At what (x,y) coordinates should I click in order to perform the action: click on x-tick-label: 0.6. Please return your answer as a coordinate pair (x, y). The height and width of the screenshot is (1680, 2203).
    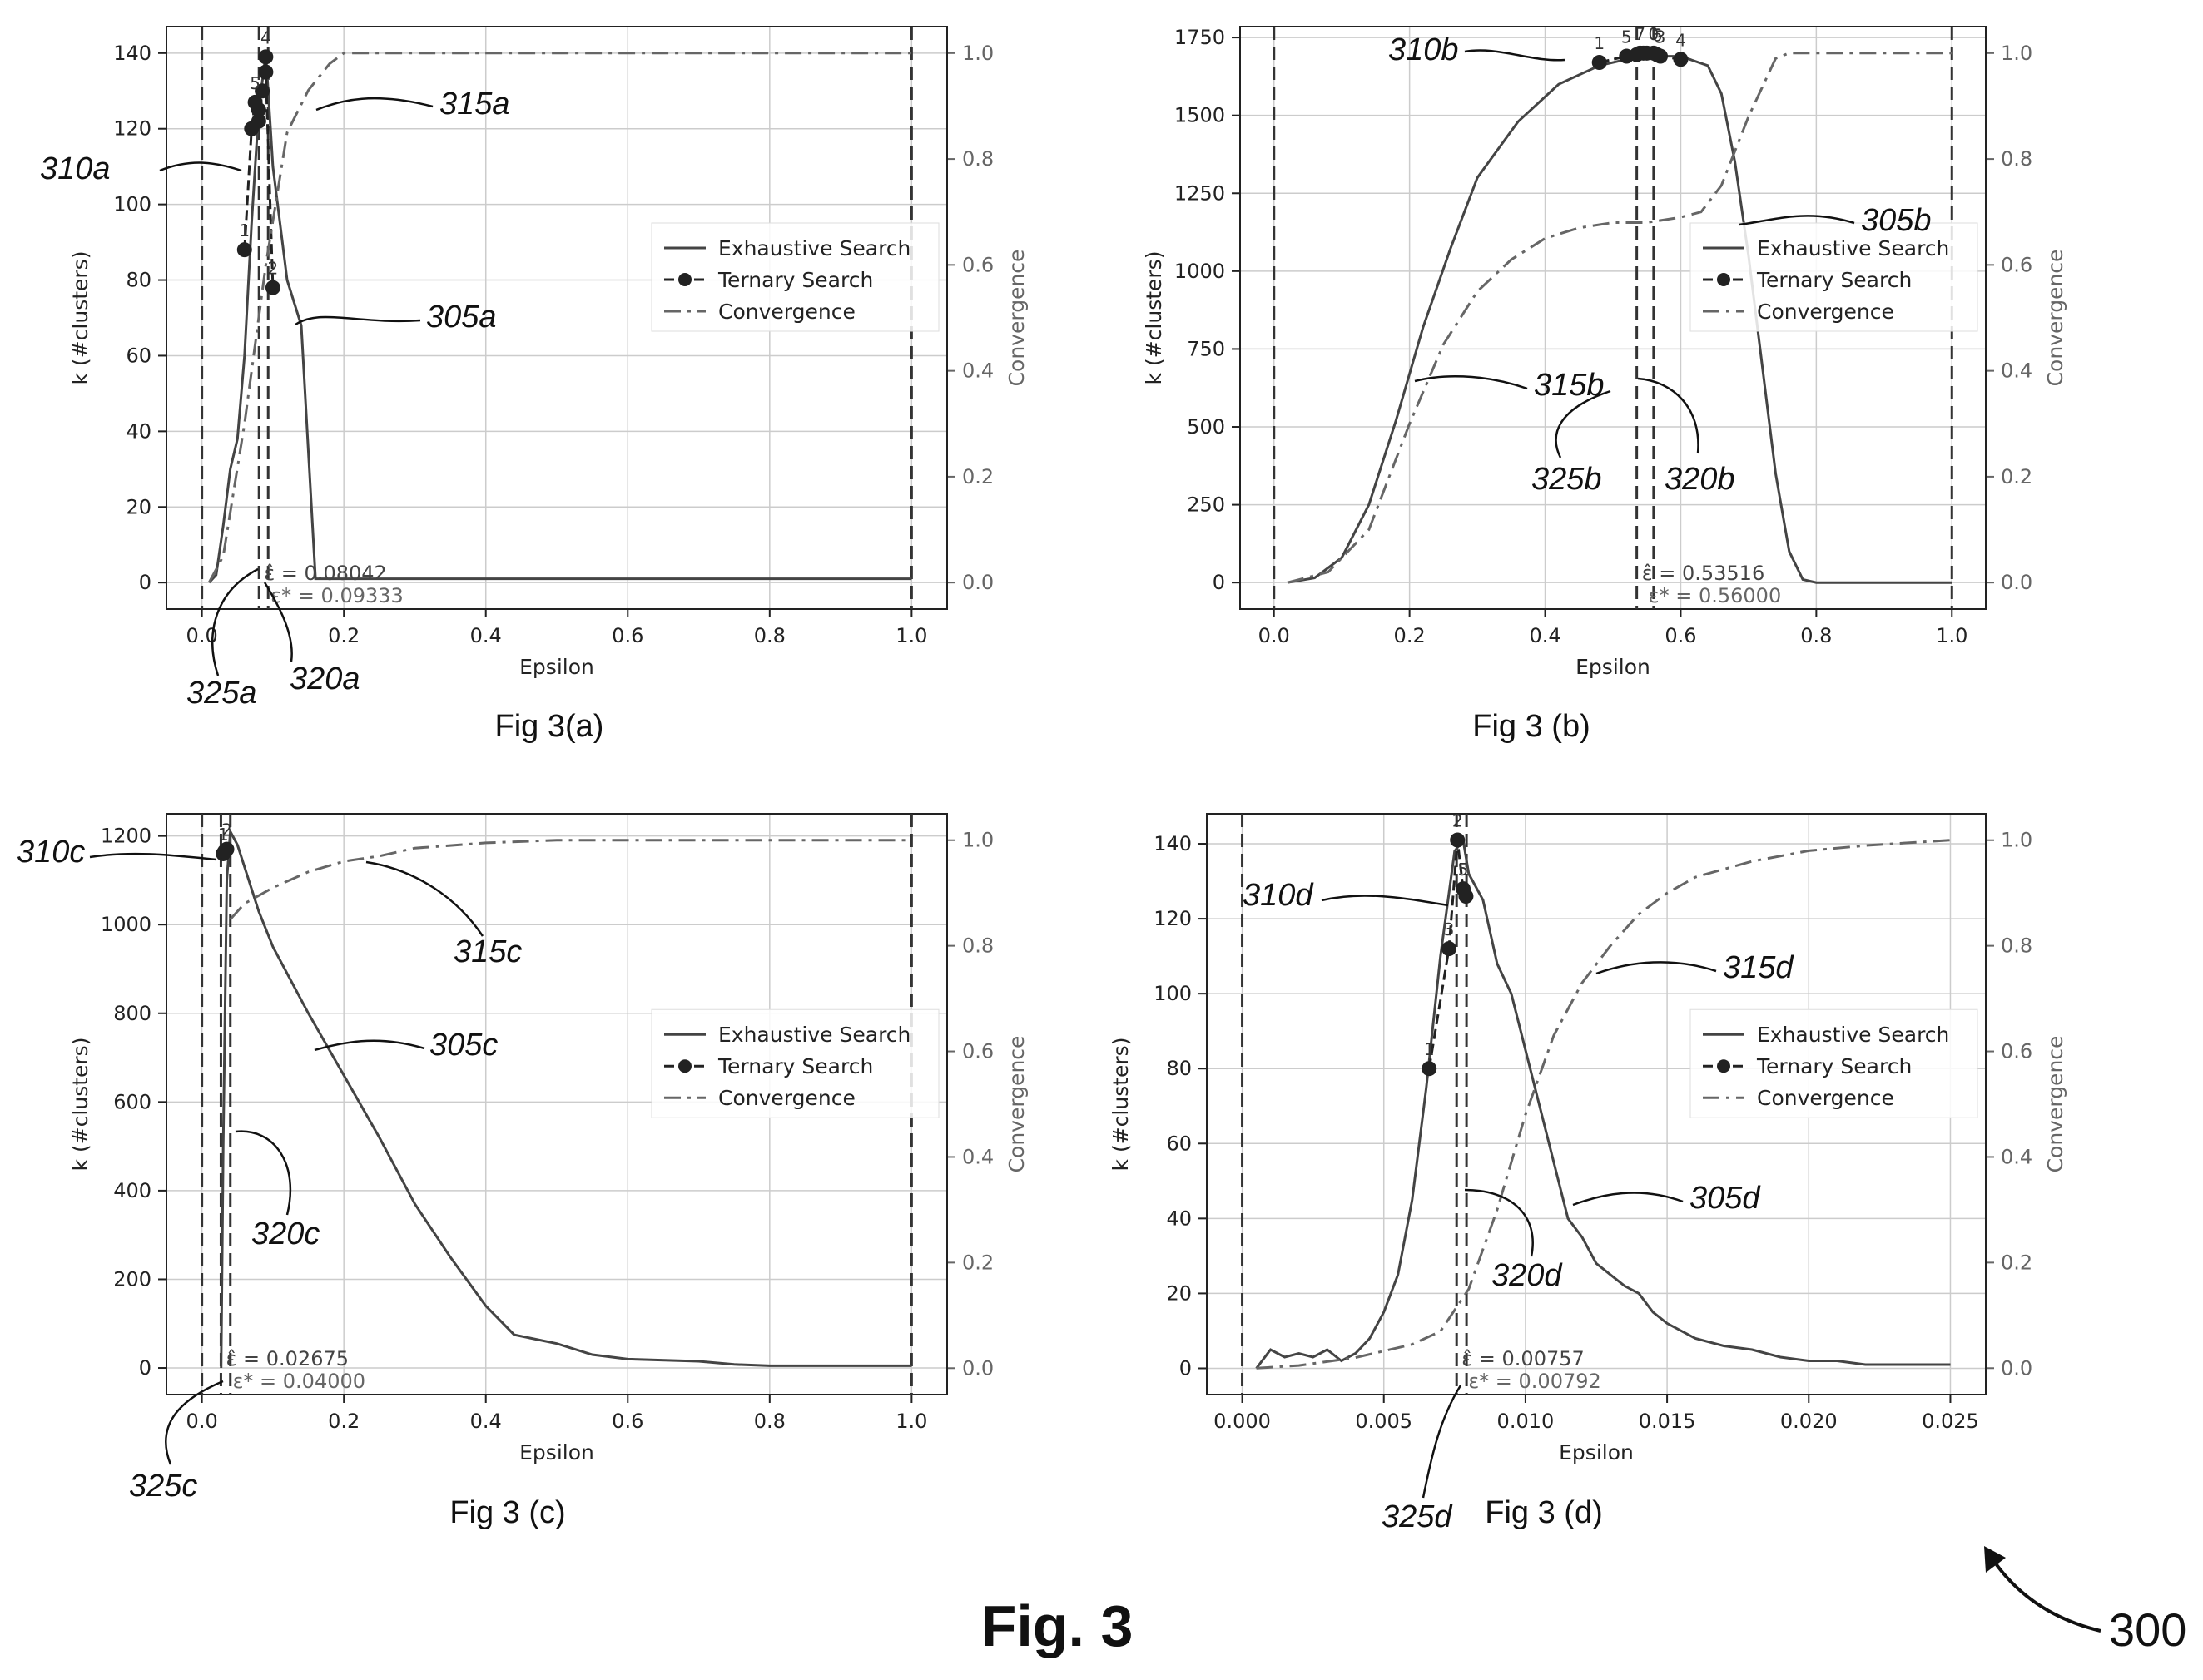
    Looking at the image, I should click on (627, 635).